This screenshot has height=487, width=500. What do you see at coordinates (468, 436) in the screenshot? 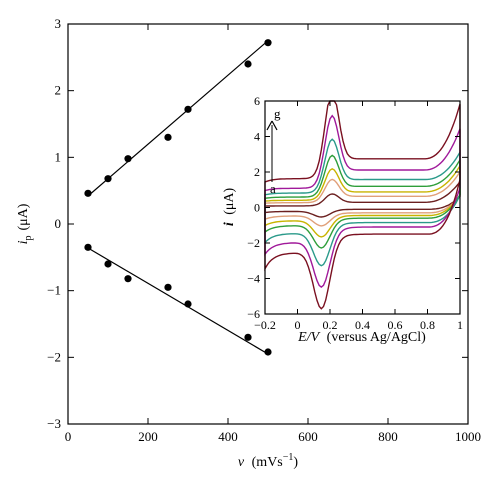
I see `main-x-tick-label: 1000` at bounding box center [468, 436].